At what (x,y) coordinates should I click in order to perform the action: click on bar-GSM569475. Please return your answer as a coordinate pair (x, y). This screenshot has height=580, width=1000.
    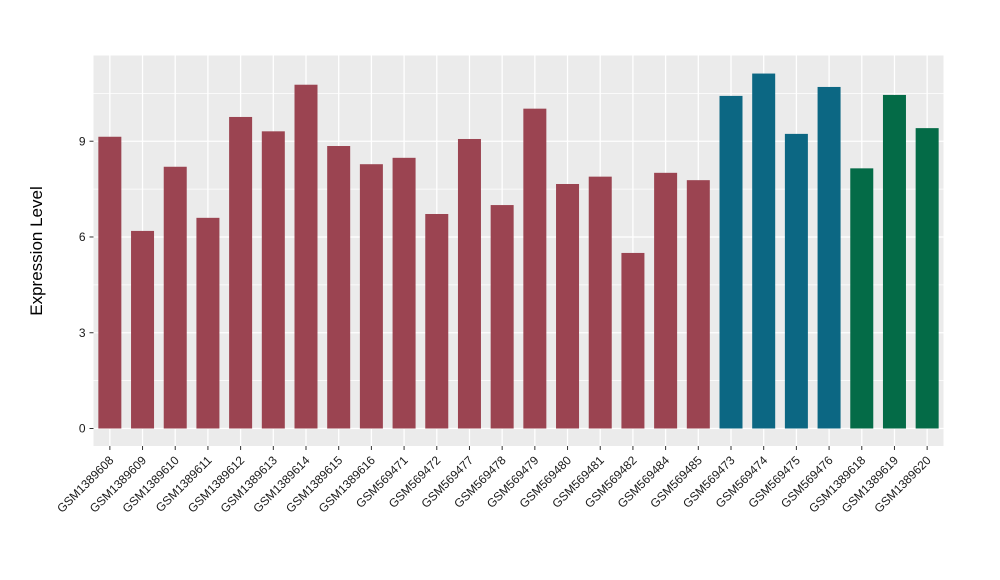
    Looking at the image, I should click on (796, 281).